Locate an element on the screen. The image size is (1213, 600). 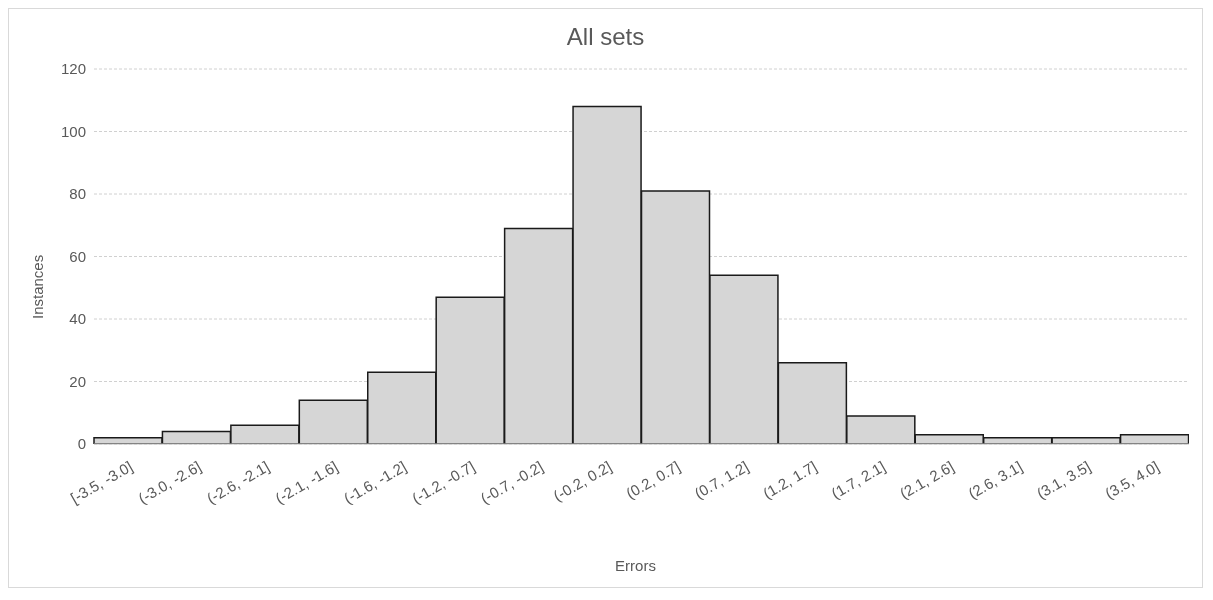
x-tick-label: (3.1, 3.5] is located at coordinates (1063, 479).